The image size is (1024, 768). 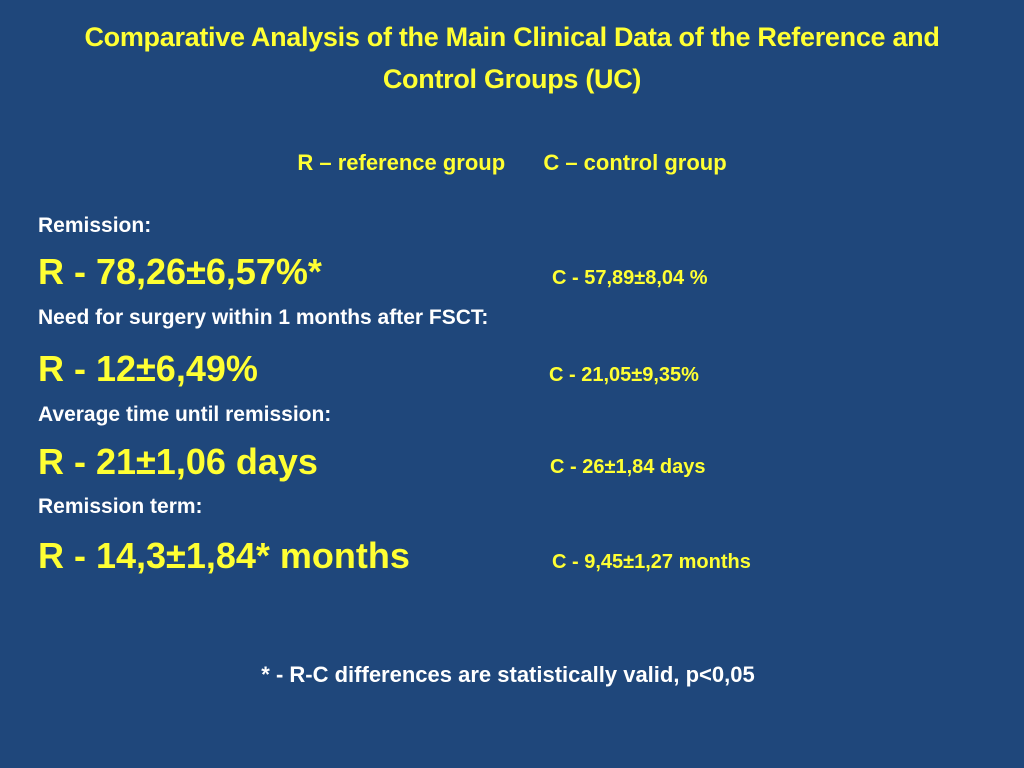 What do you see at coordinates (148, 368) in the screenshot?
I see `surgery-need-reference-value: R - 12±6,49%` at bounding box center [148, 368].